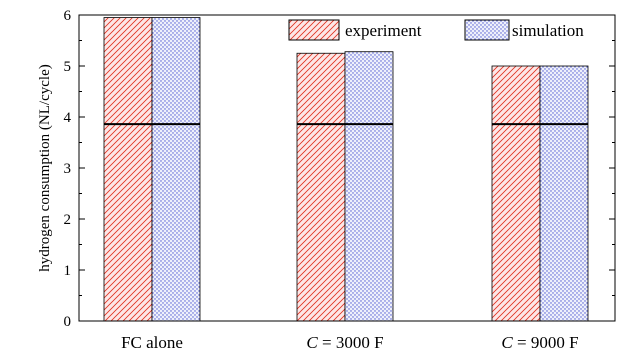  I want to click on legend-swatch-experiment, so click(314, 30).